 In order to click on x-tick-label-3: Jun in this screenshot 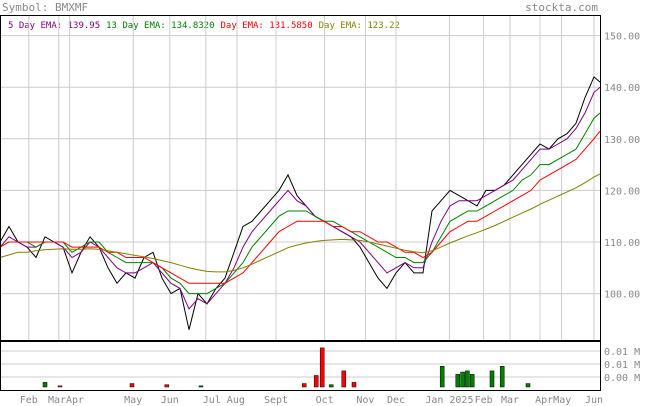, I will do `click(170, 400)`.